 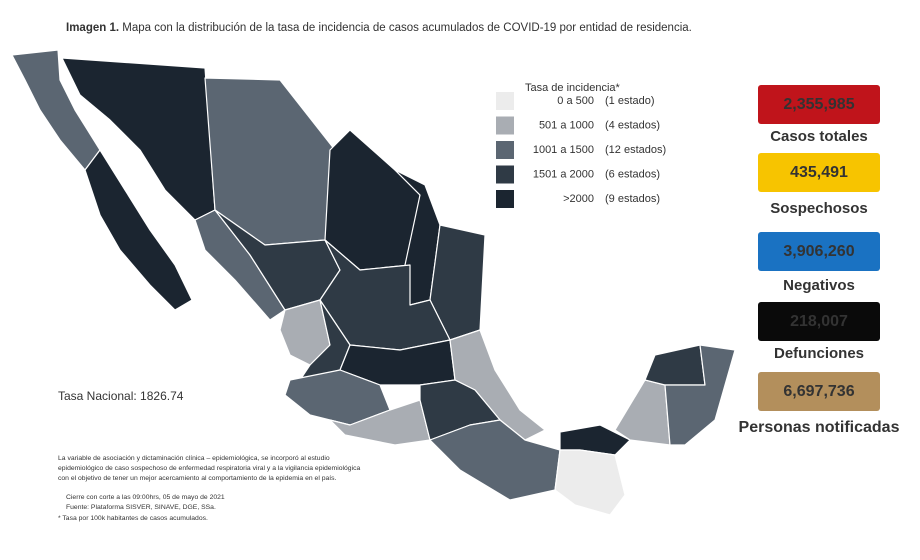 What do you see at coordinates (121, 396) in the screenshot?
I see `national-rate: Tasa Nacional: 1826.74` at bounding box center [121, 396].